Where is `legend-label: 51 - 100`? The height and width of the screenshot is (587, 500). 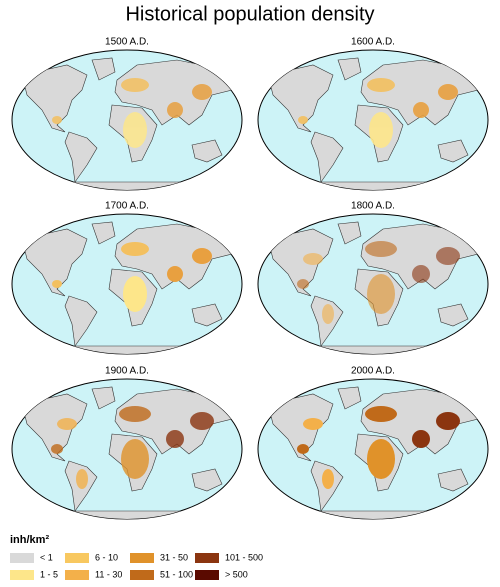 legend-label: 51 - 100 is located at coordinates (176, 574).